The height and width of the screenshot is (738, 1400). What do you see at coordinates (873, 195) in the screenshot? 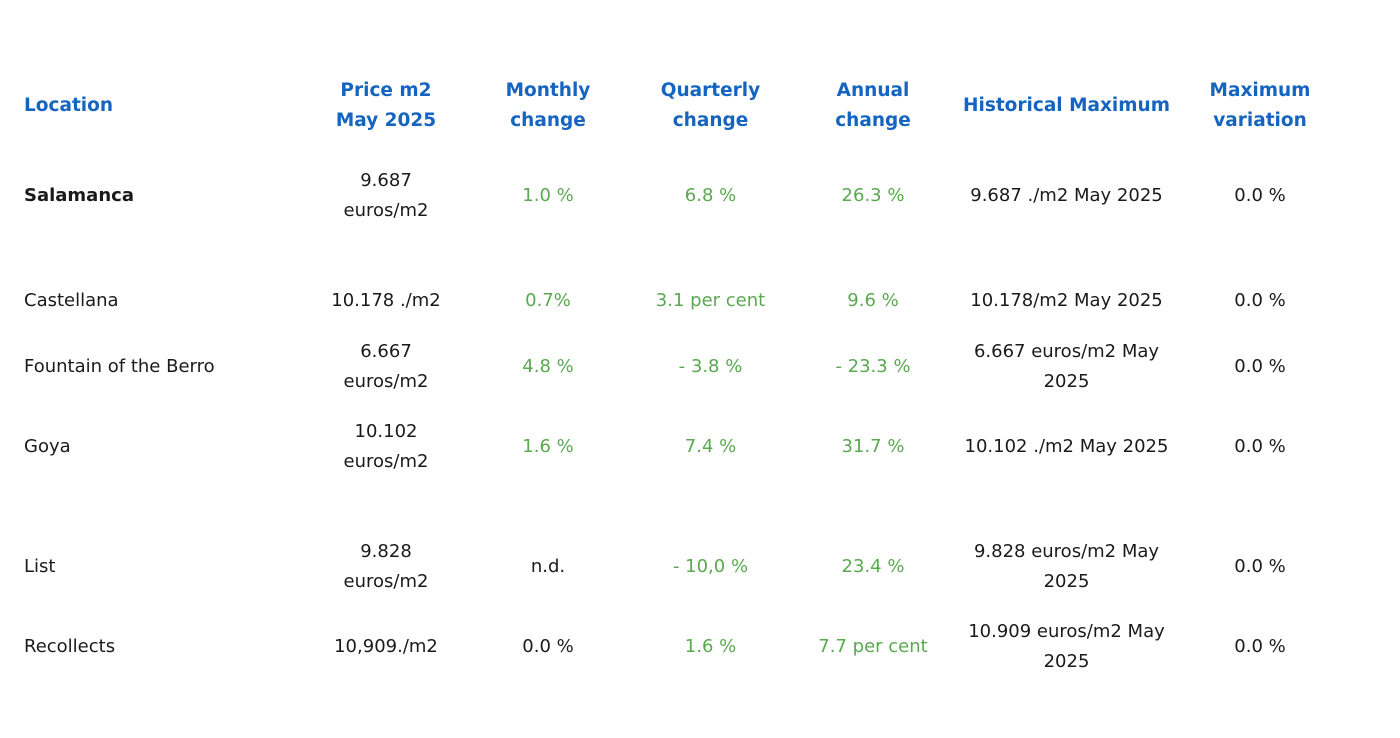
I see `annual-change-cell: 26.3 %` at bounding box center [873, 195].